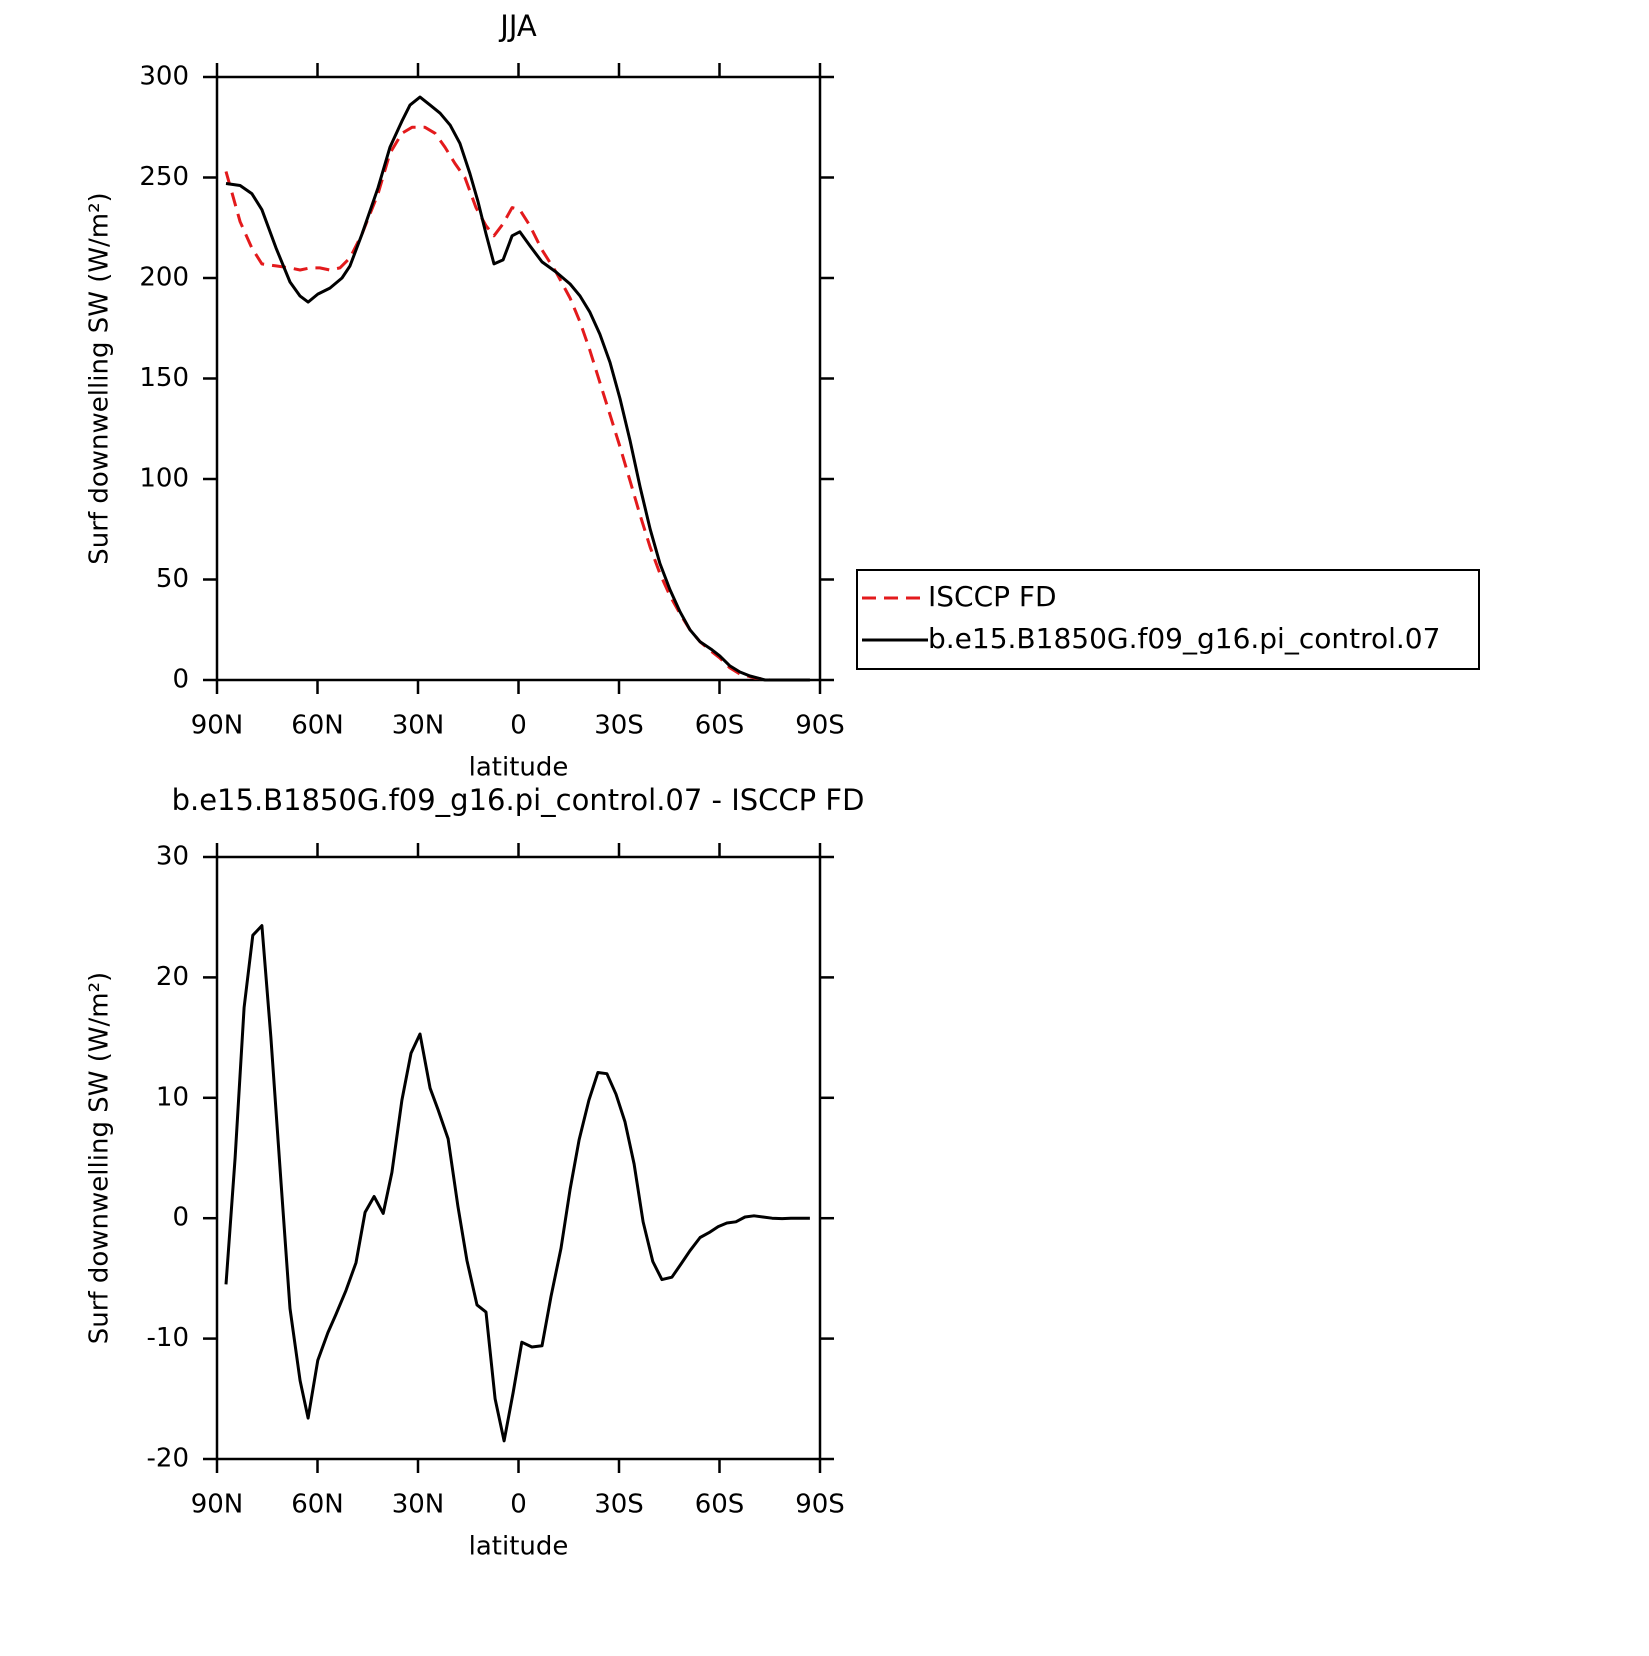 The width and height of the screenshot is (1649, 1656). I want to click on y-tick-label: 100, so click(164, 479).